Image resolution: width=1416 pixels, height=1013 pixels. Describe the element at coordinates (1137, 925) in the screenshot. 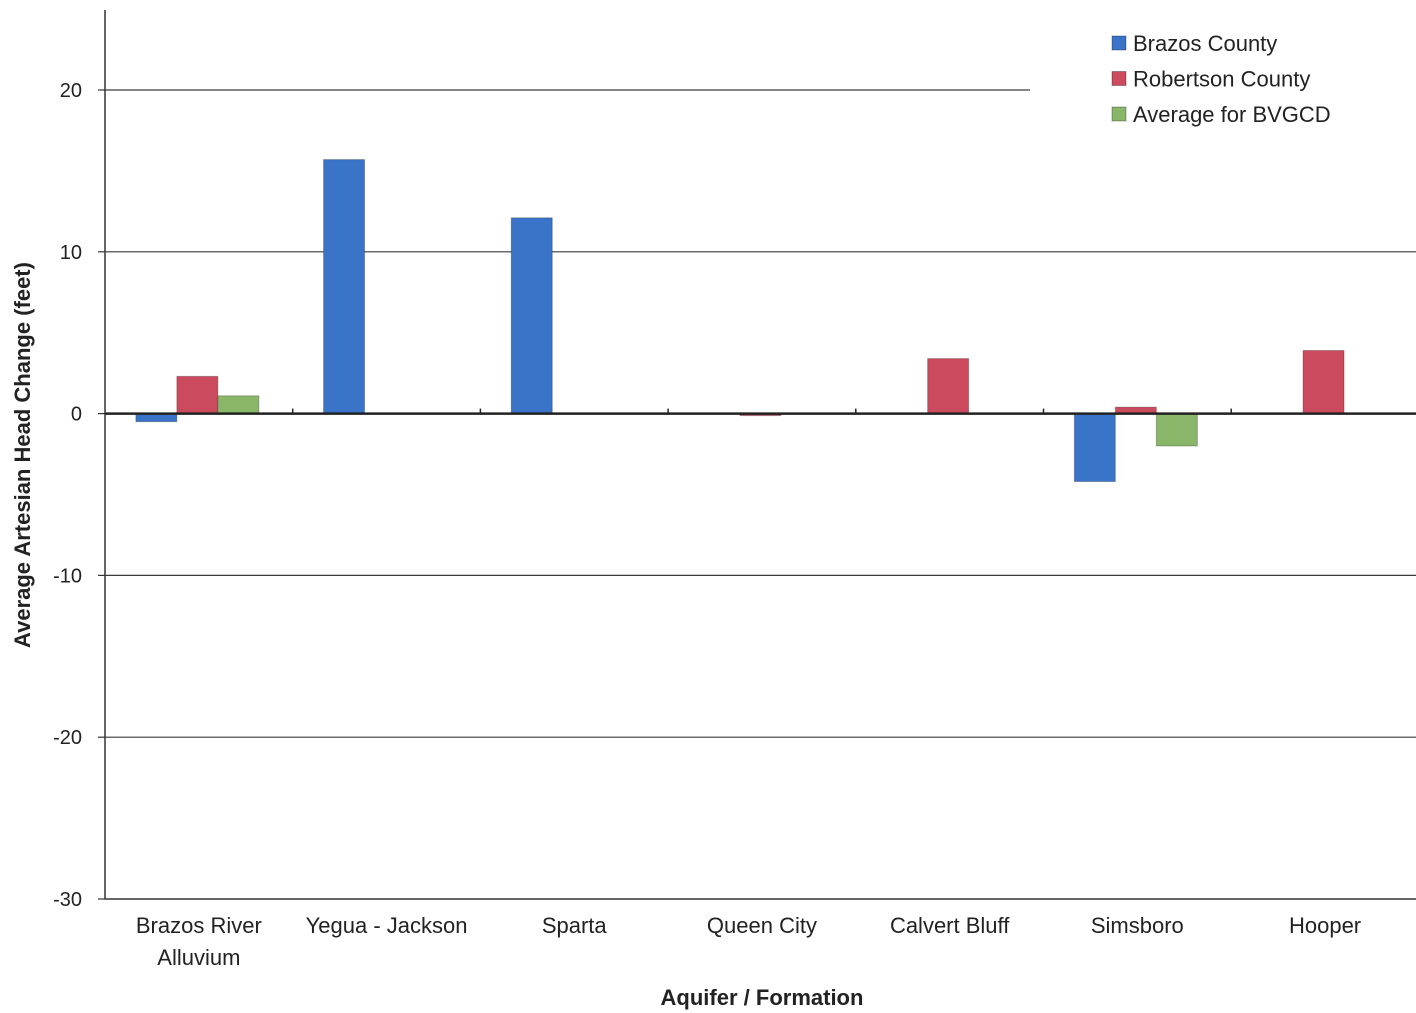

I see `category-label: Simsboro` at that location.